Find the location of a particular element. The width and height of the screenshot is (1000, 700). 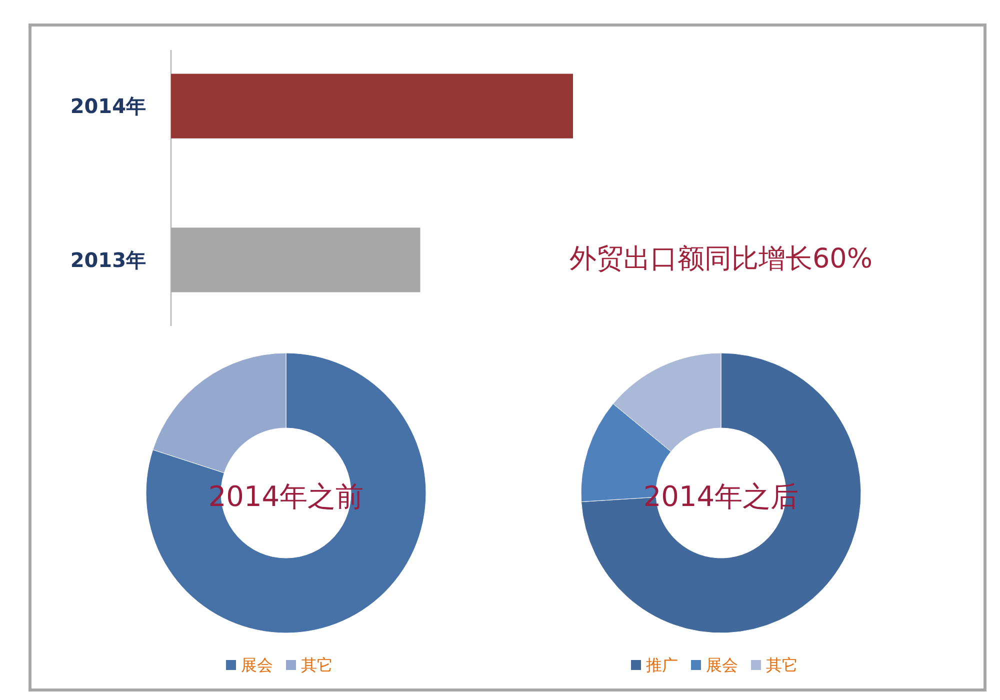

annotation: 外贸出口额同比增长60% is located at coordinates (721, 258).